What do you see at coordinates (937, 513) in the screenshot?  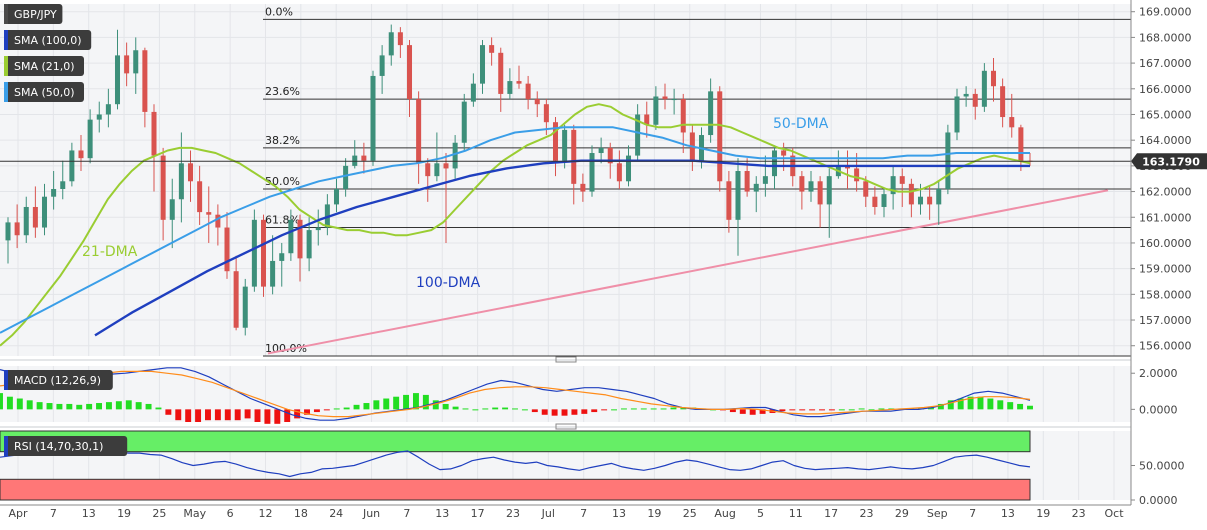 I see `x-tick-label: Sep` at bounding box center [937, 513].